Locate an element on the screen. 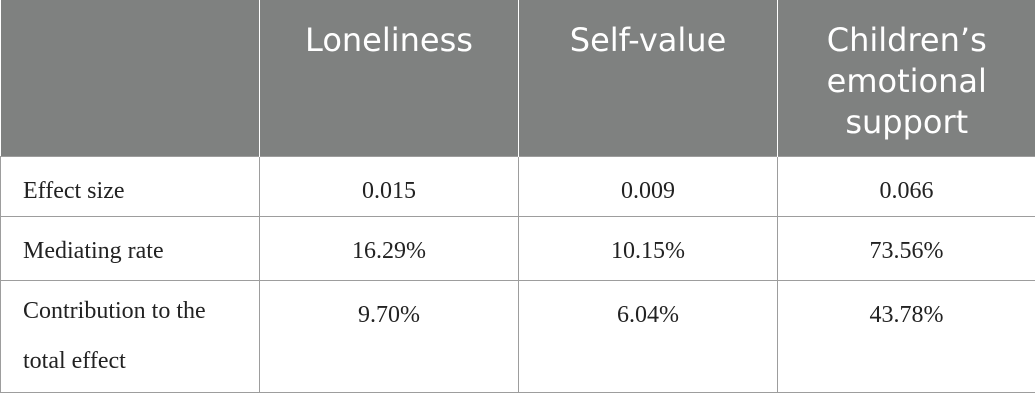 The height and width of the screenshot is (409, 1035). row-label-contribution: Contribution to the total effect is located at coordinates (130, 336).